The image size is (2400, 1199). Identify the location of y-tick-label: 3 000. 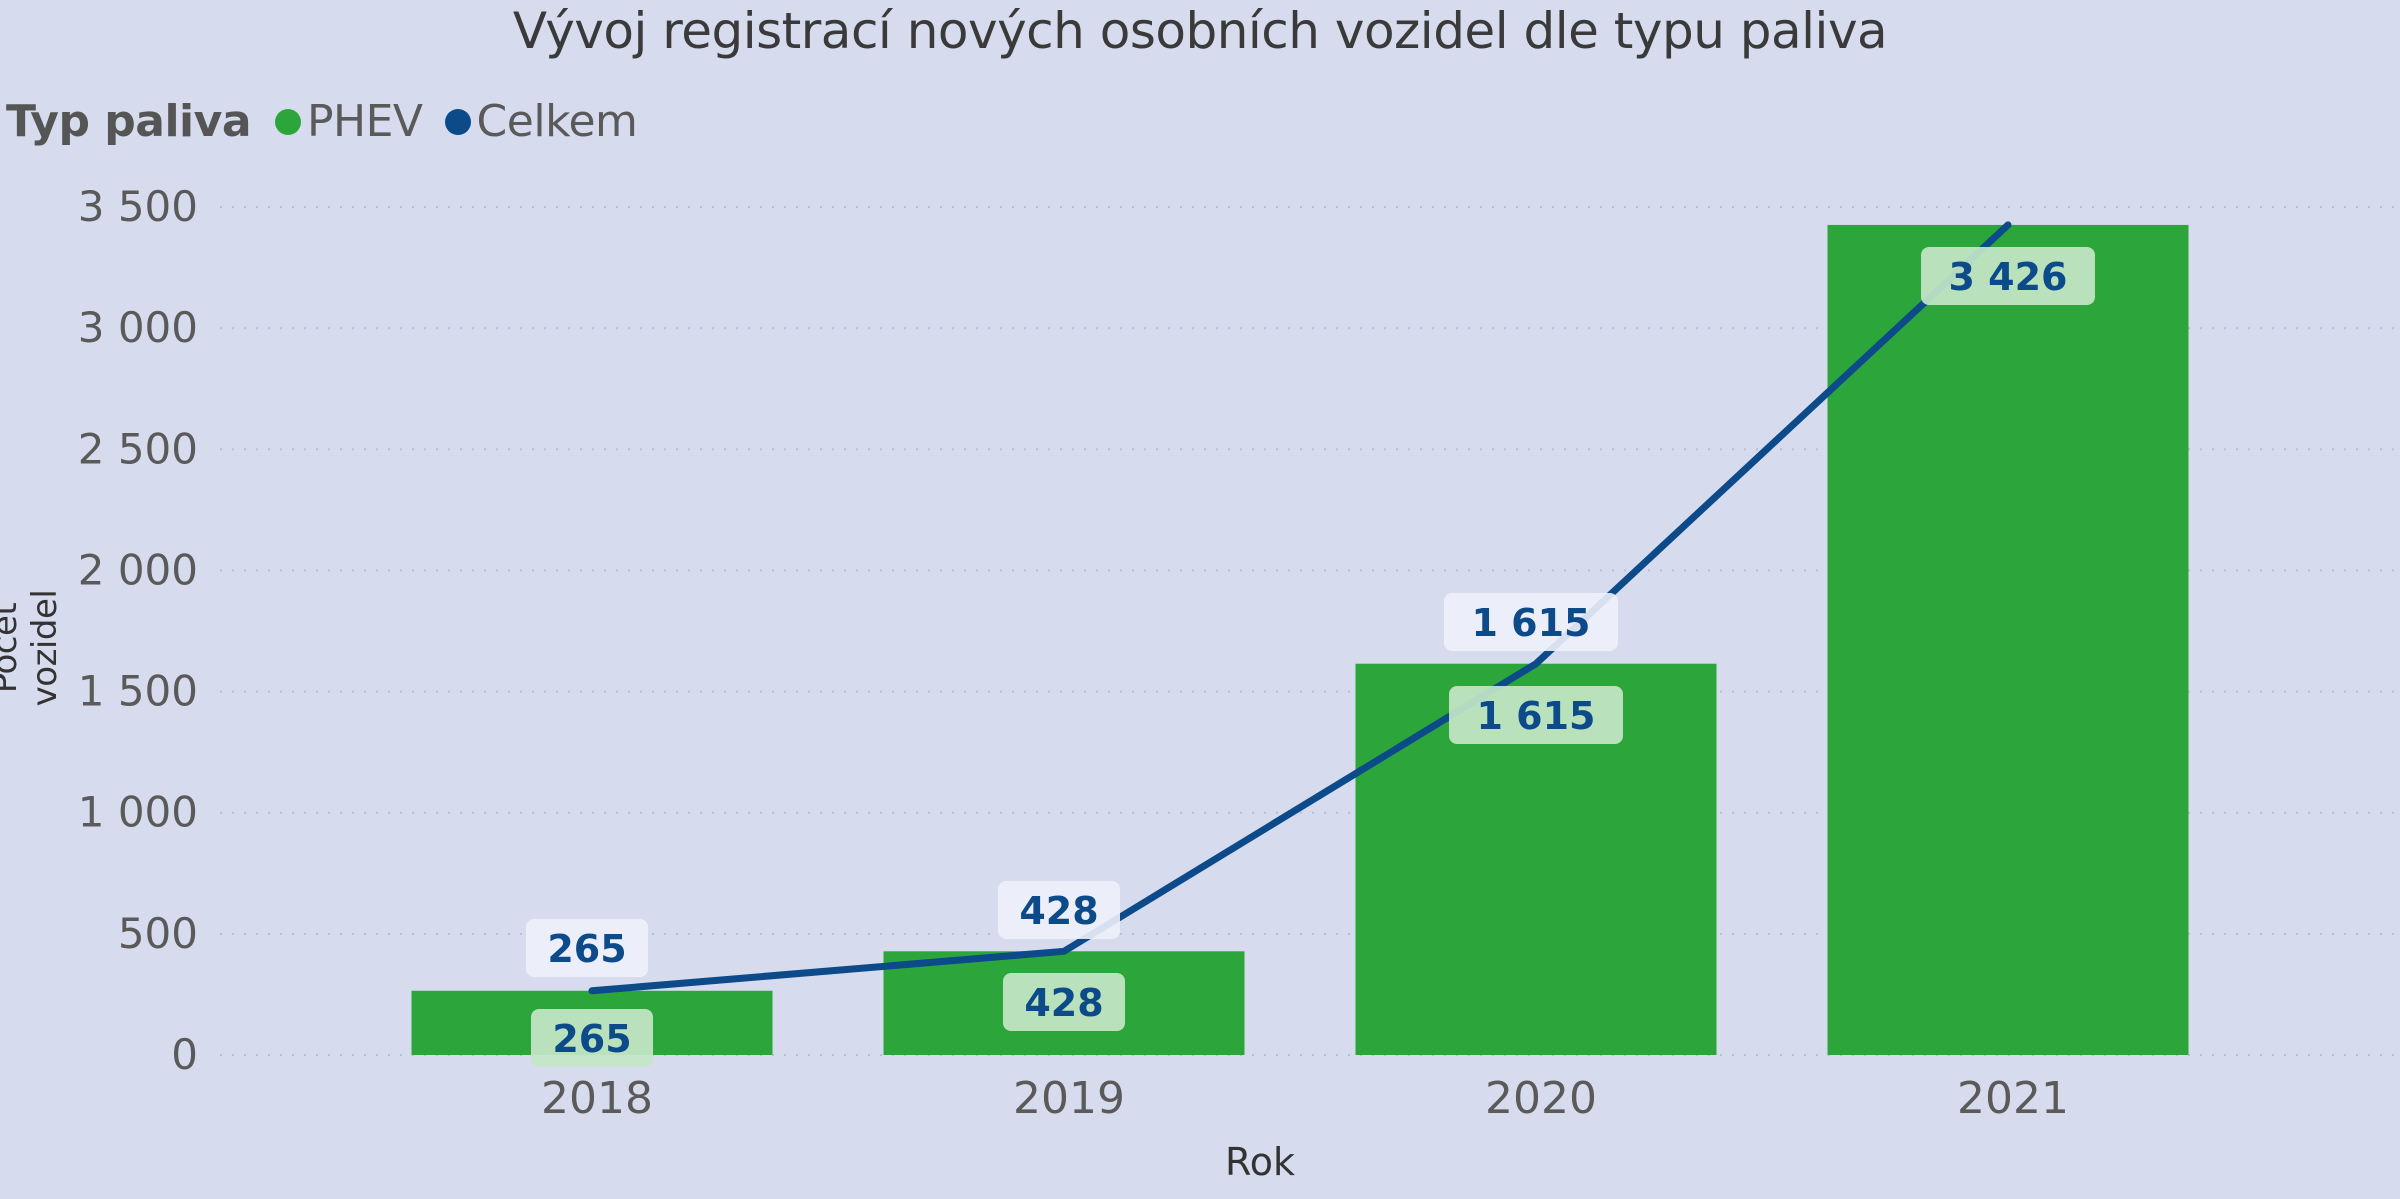
(138, 327).